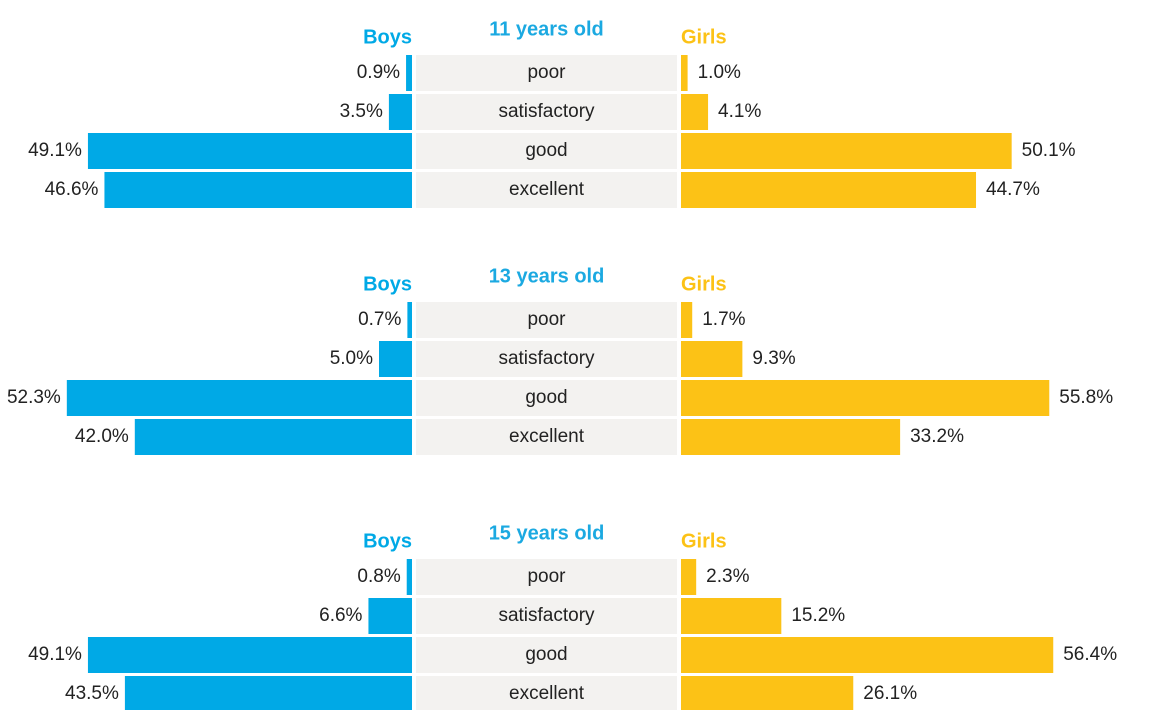 This screenshot has width=1158, height=710. Describe the element at coordinates (340, 615) in the screenshot. I see `value-label: 6.6%` at that location.